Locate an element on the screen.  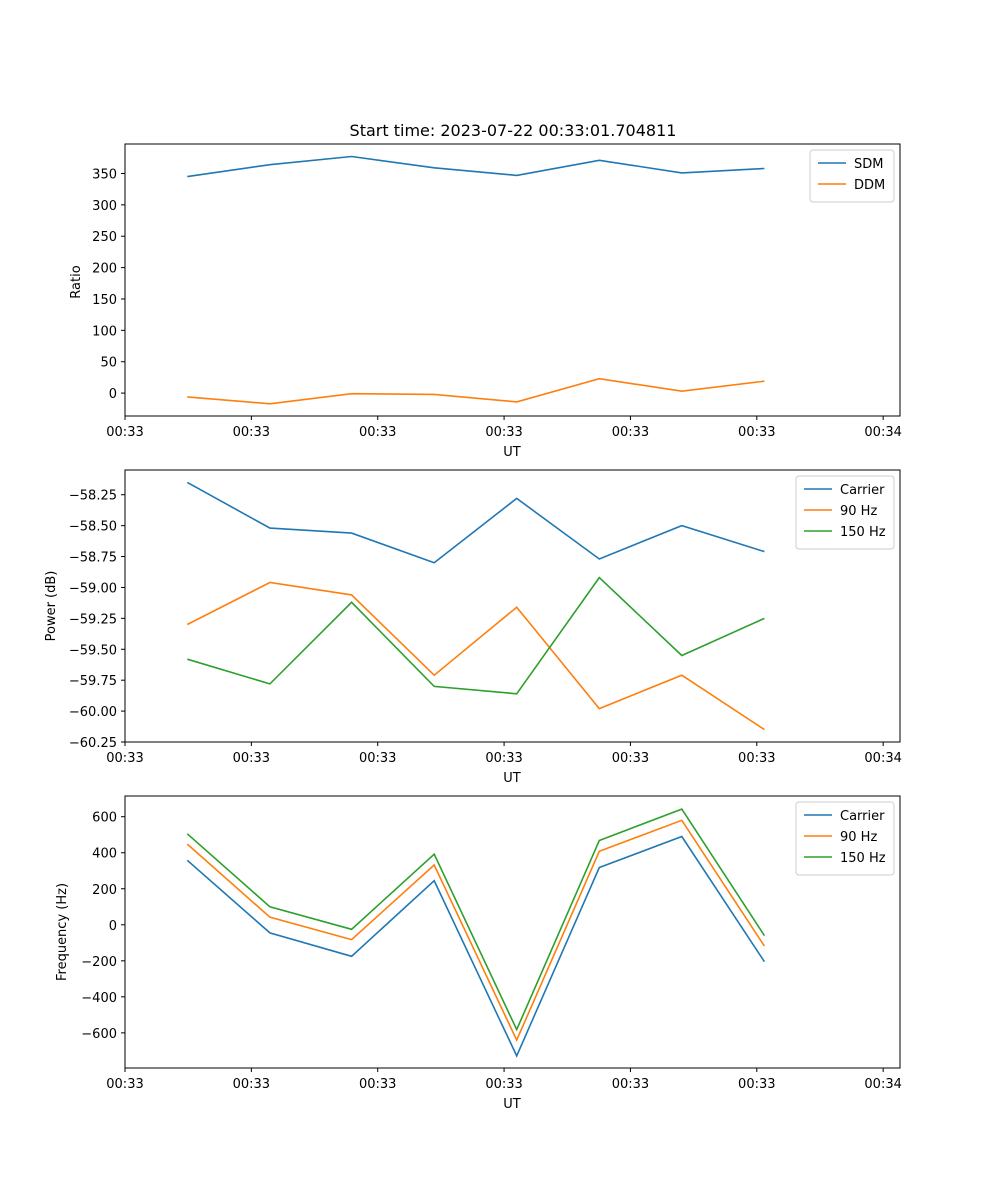
y-tick-label: −59.25 is located at coordinates (93, 619).